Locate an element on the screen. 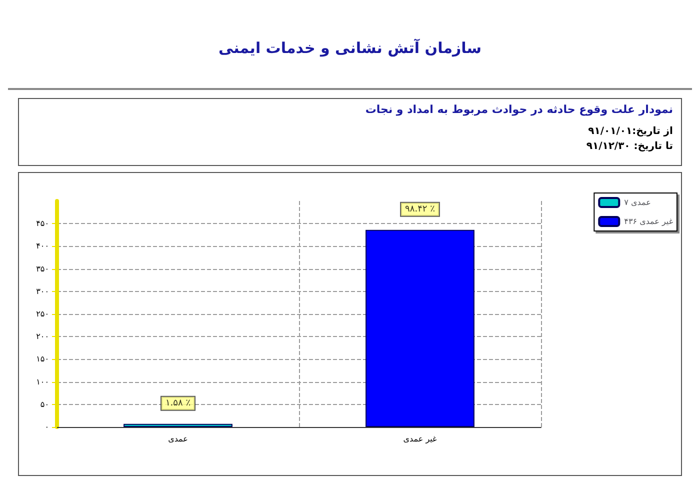 Image resolution: width=700 pixels, height=497 pixels. y-tick-label: ۵۰ is located at coordinates (44, 404).